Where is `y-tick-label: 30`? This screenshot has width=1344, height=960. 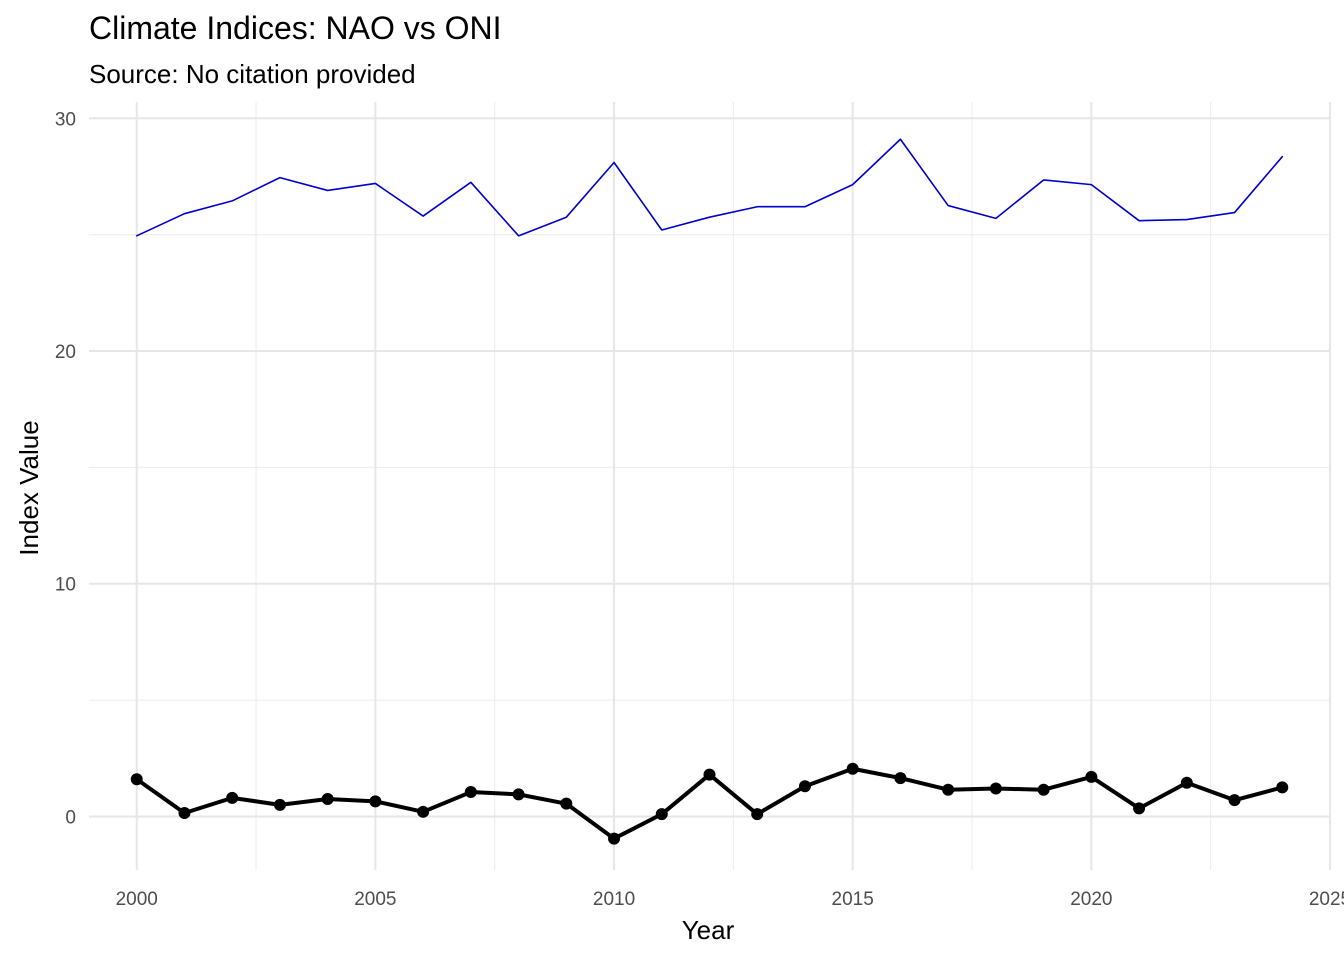
y-tick-label: 30 is located at coordinates (65, 119).